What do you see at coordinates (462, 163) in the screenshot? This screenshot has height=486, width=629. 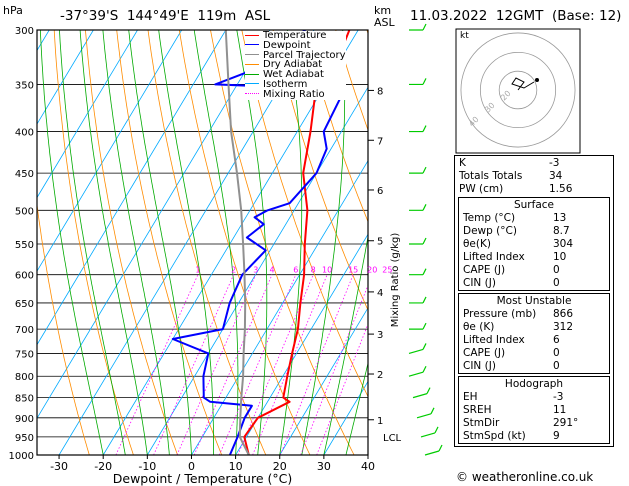 I see `param-name: K` at bounding box center [462, 163].